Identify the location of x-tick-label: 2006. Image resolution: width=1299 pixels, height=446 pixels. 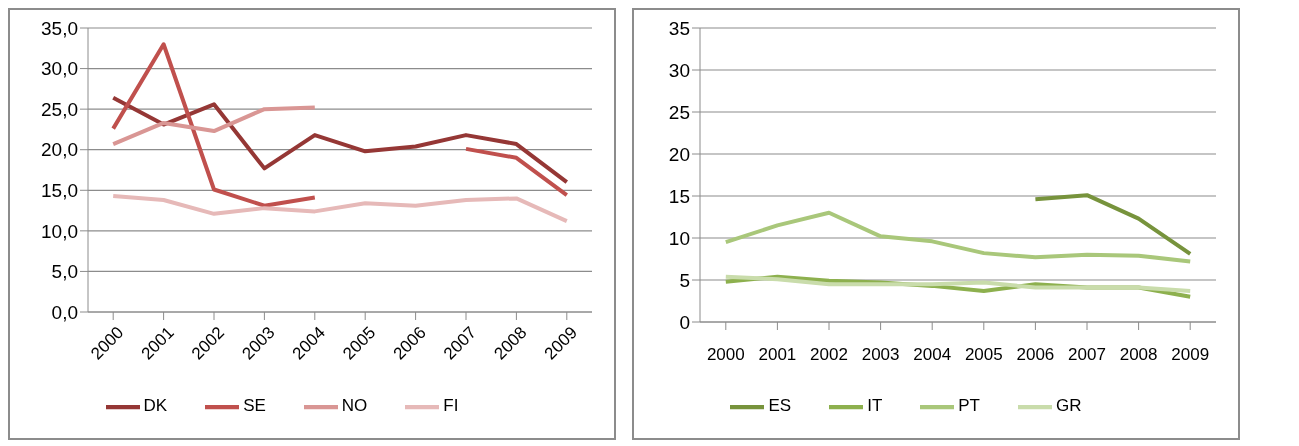
(1035, 354).